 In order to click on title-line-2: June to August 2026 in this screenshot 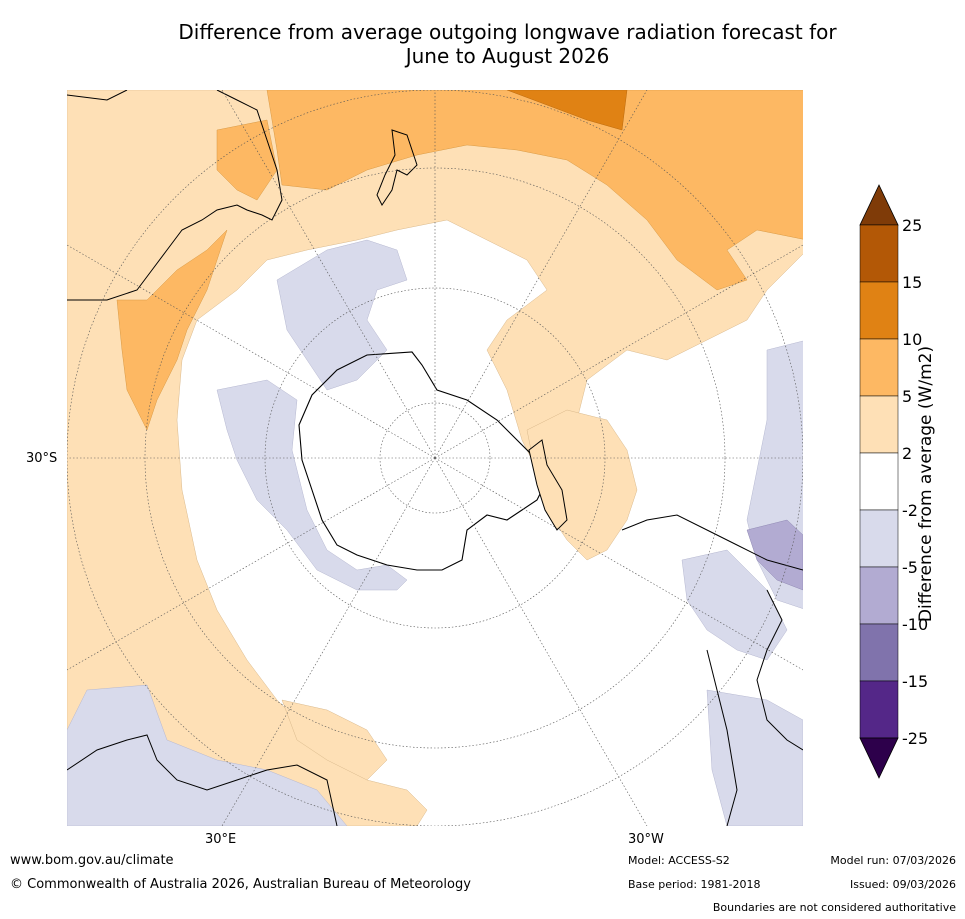, I will do `click(507, 56)`.